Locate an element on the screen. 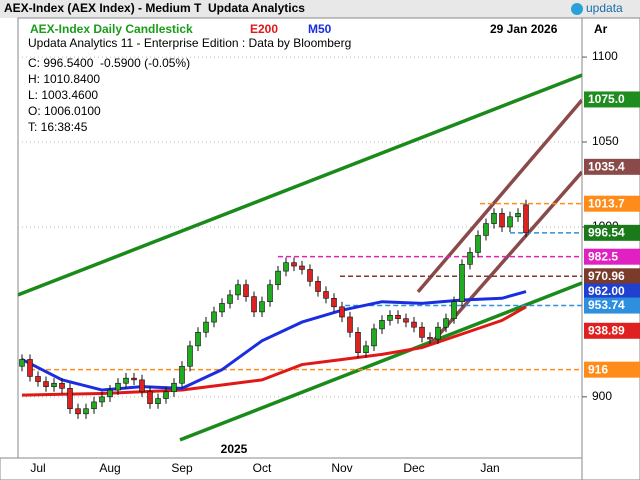 The image size is (640, 480). level-label: 970.96 is located at coordinates (606, 276).